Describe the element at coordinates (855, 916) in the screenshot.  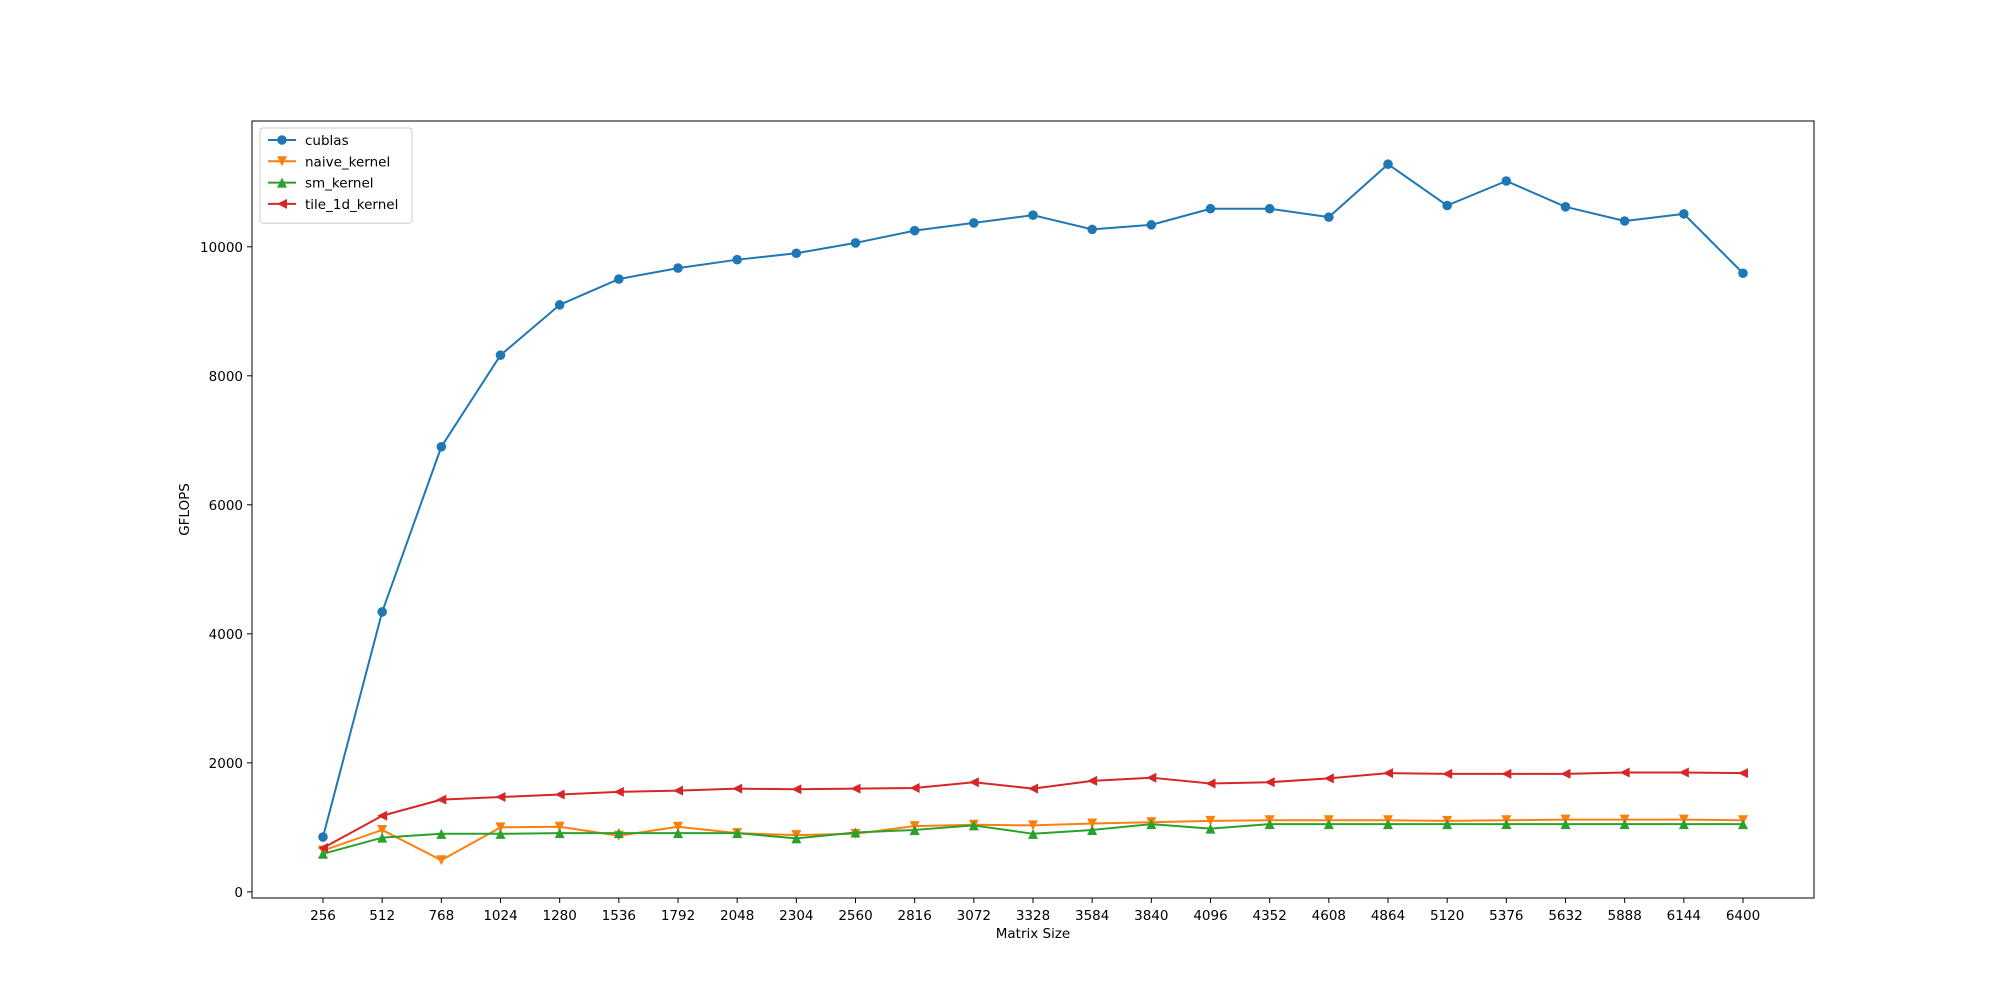
I see `x-tick-label: 2560` at that location.